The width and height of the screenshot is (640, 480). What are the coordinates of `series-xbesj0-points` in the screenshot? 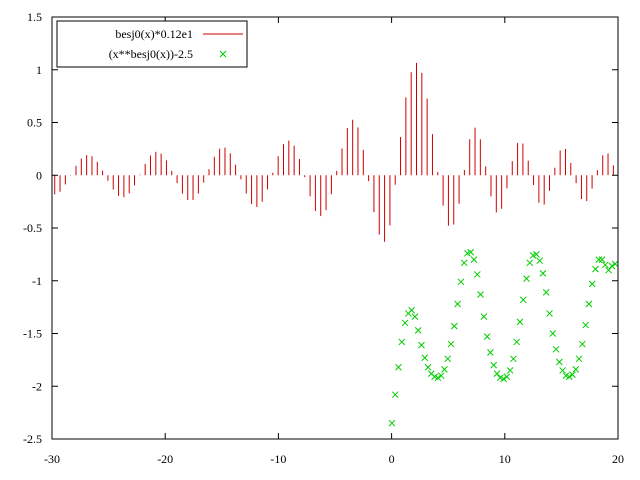 It's located at (503, 337).